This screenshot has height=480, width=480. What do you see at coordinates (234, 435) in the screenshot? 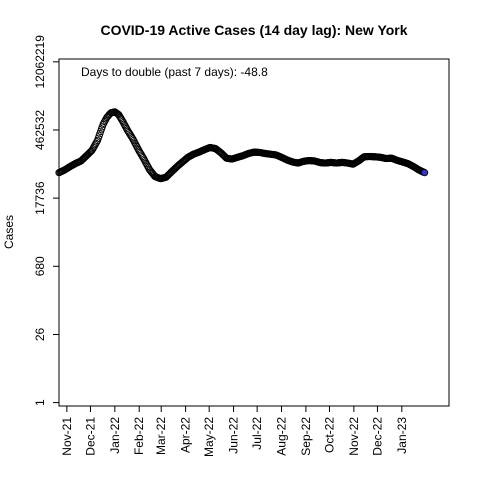
I see `x-tick-label-7: Jun-22` at bounding box center [234, 435].